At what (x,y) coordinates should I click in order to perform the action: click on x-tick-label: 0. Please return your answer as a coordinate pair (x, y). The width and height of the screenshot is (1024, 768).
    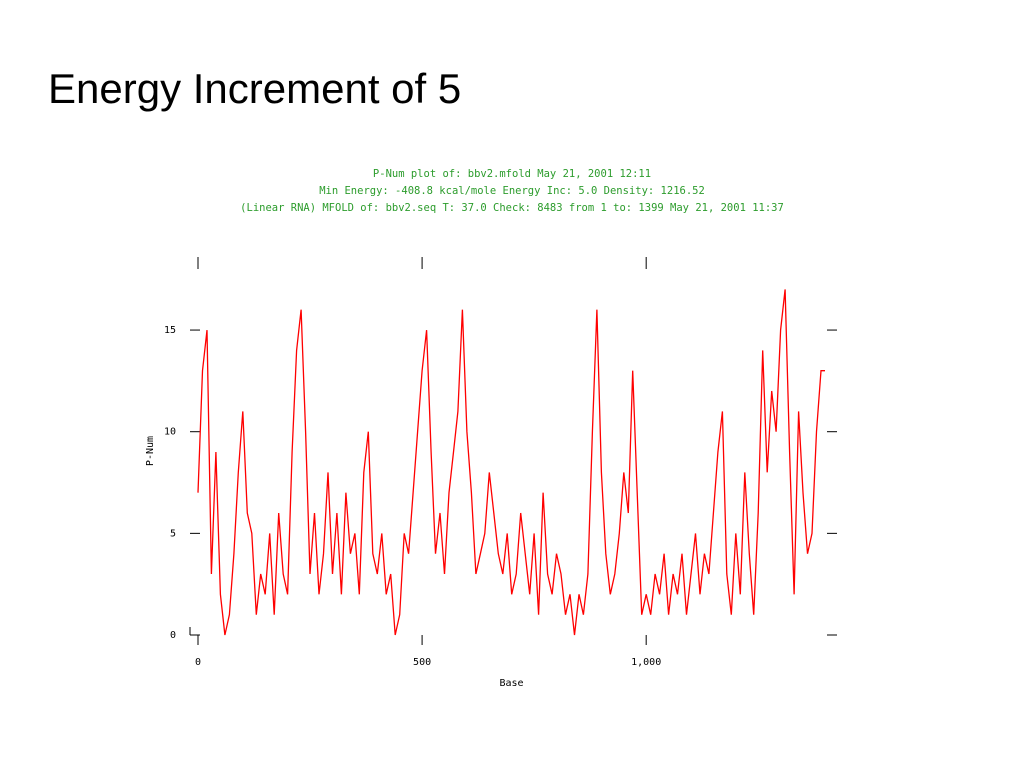
    Looking at the image, I should click on (198, 662).